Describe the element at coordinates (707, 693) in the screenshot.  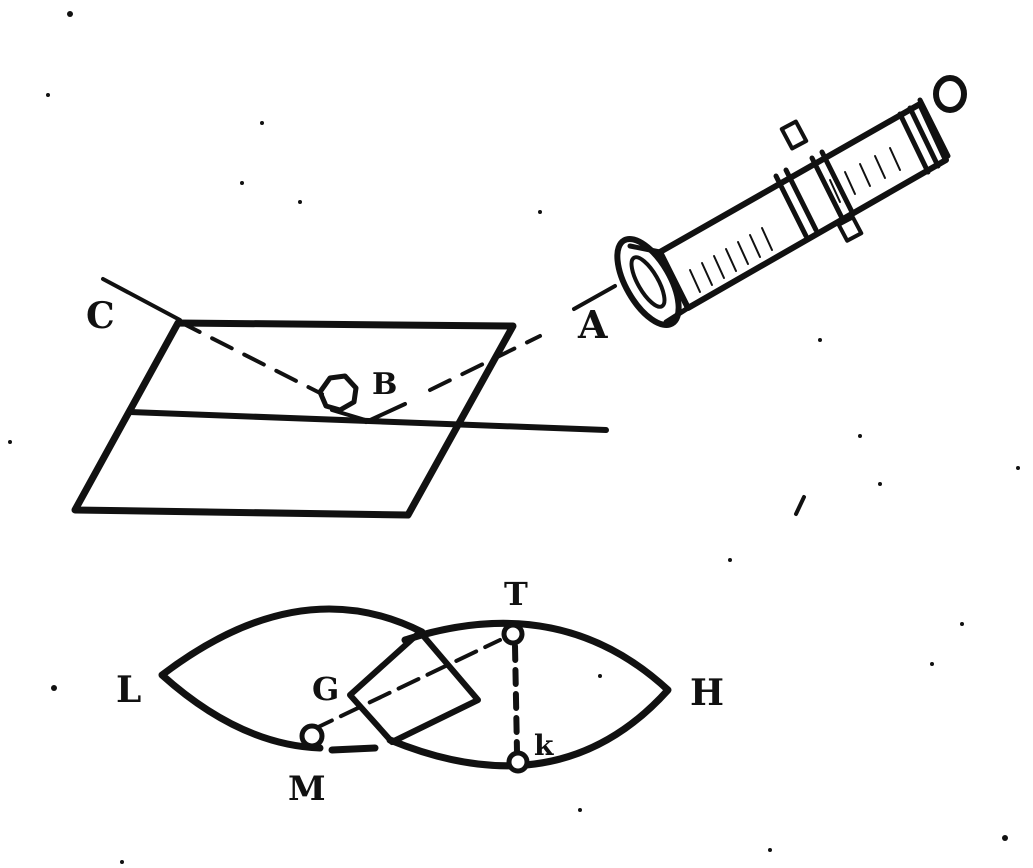
I see `label-h: H` at that location.